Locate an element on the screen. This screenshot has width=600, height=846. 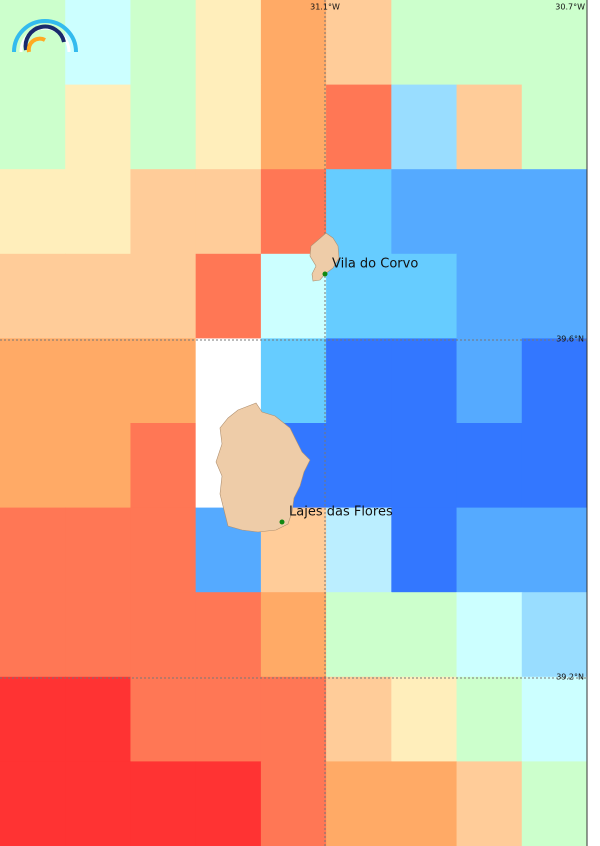
longitude-label: 31.1°W is located at coordinates (325, 7).